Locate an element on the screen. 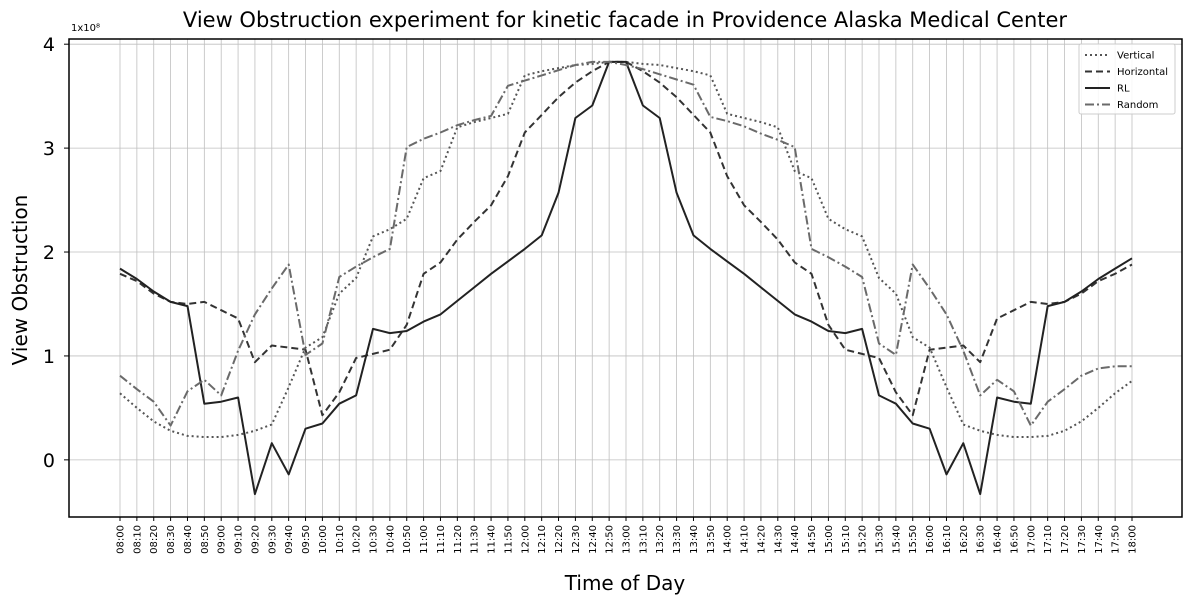  x-tick-label: 08:40 is located at coordinates (188, 539).